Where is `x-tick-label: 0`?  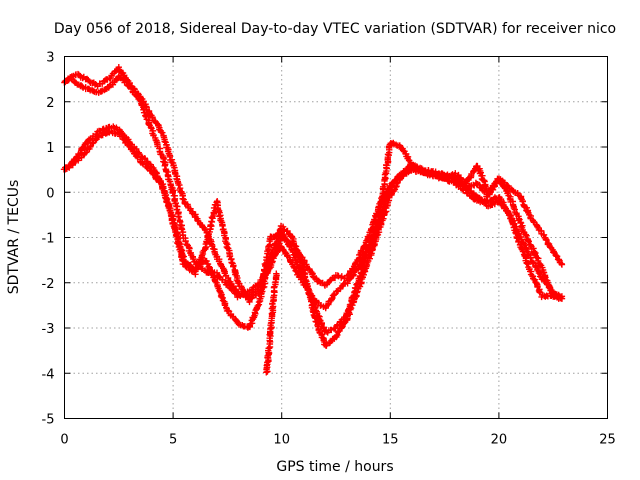 x-tick-label: 0 is located at coordinates (64, 440).